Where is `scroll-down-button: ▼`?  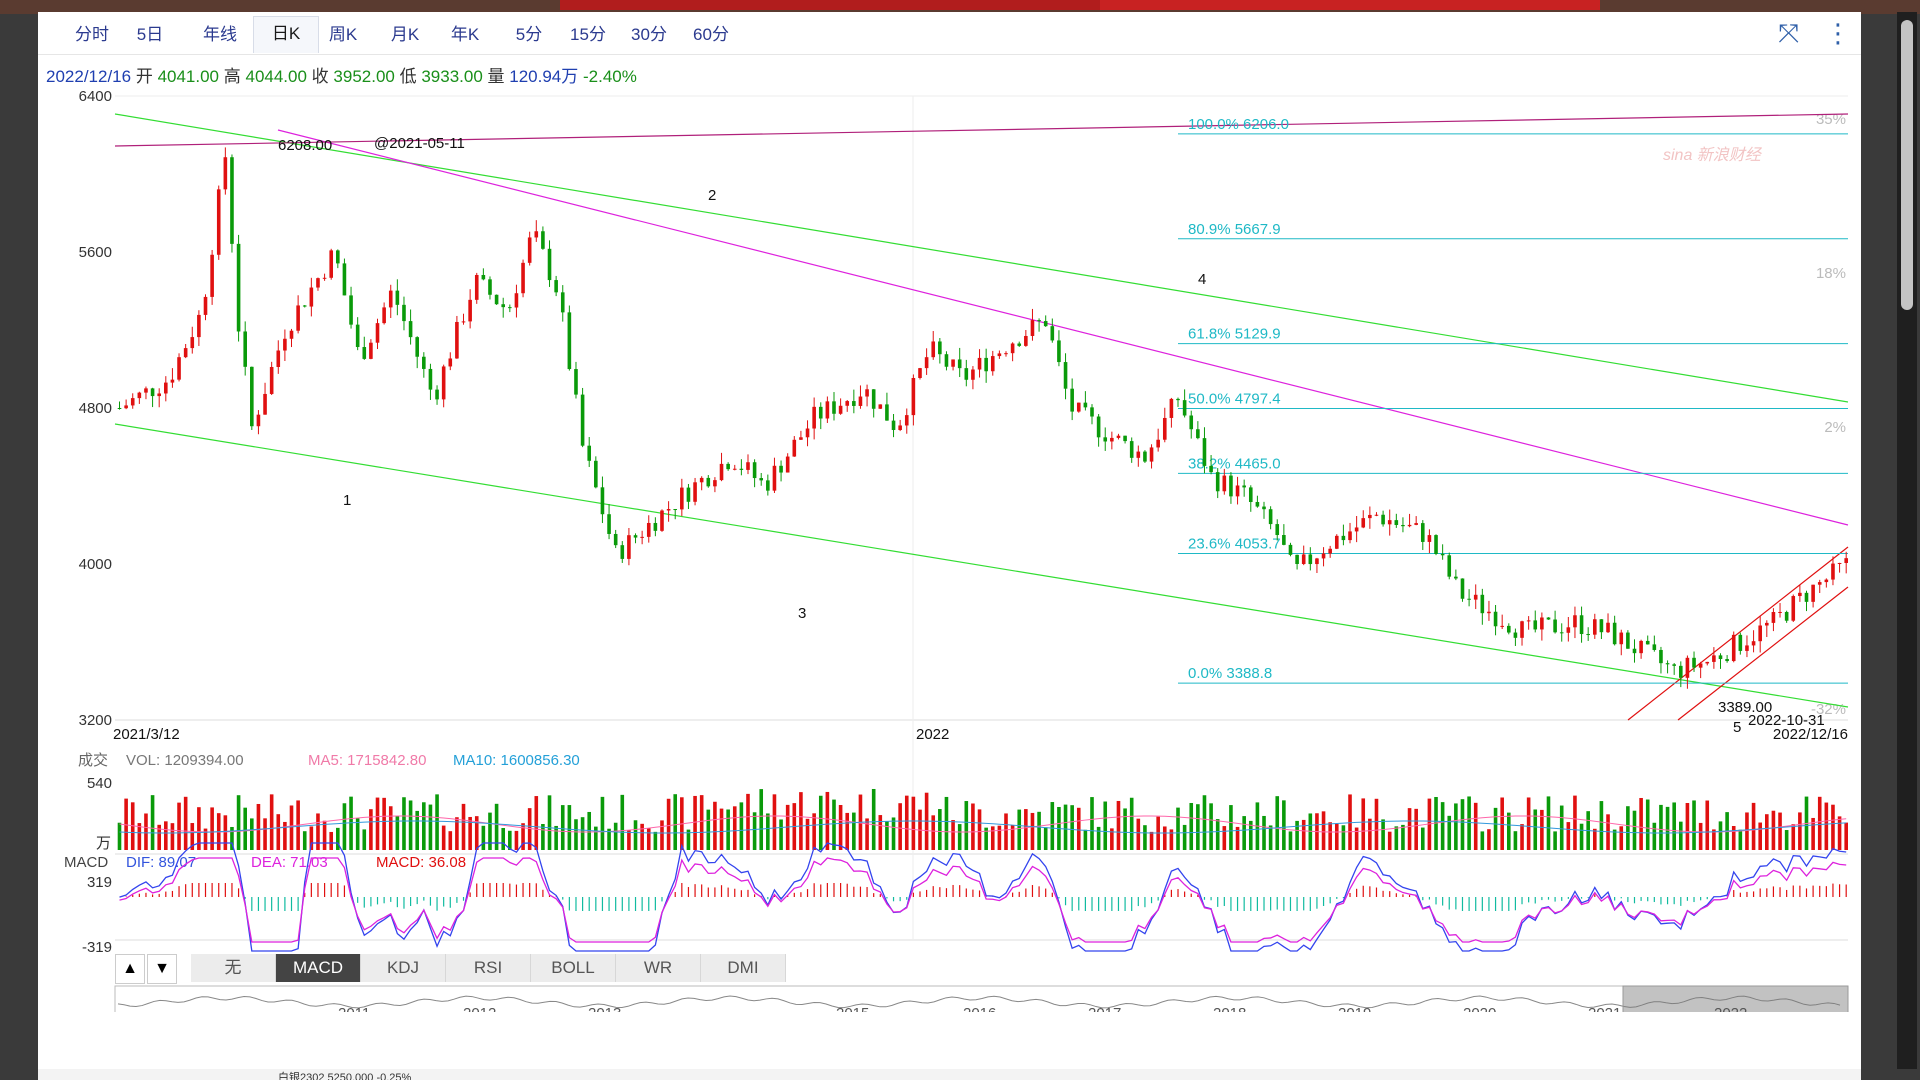 scroll-down-button: ▼ is located at coordinates (162, 969).